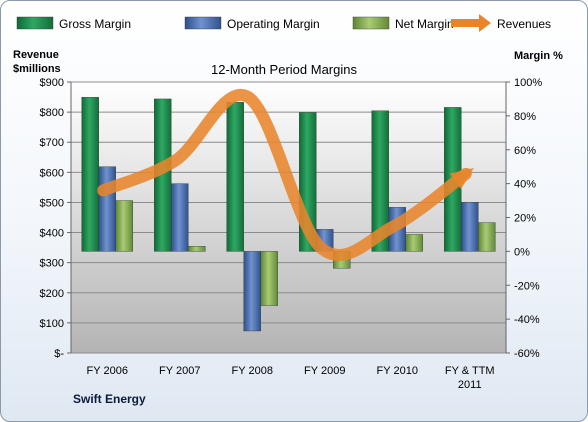  What do you see at coordinates (179, 371) in the screenshot?
I see `category-label: FY 2007` at bounding box center [179, 371].